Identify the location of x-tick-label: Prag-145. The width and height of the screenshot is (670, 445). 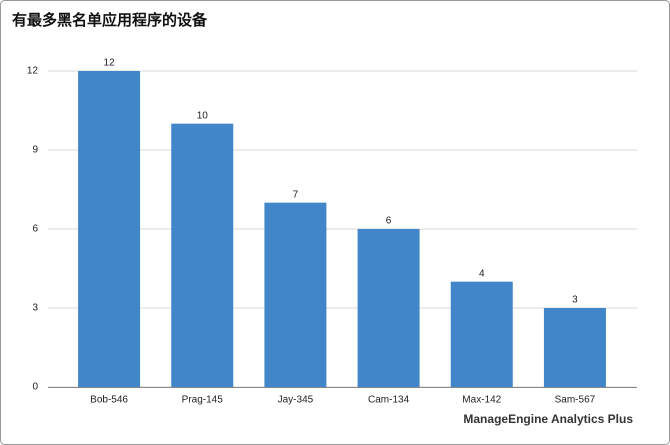
(203, 400).